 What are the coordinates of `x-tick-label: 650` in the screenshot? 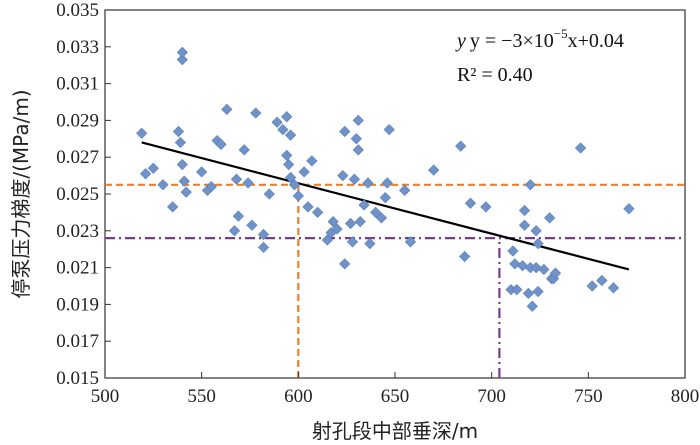 It's located at (395, 396).